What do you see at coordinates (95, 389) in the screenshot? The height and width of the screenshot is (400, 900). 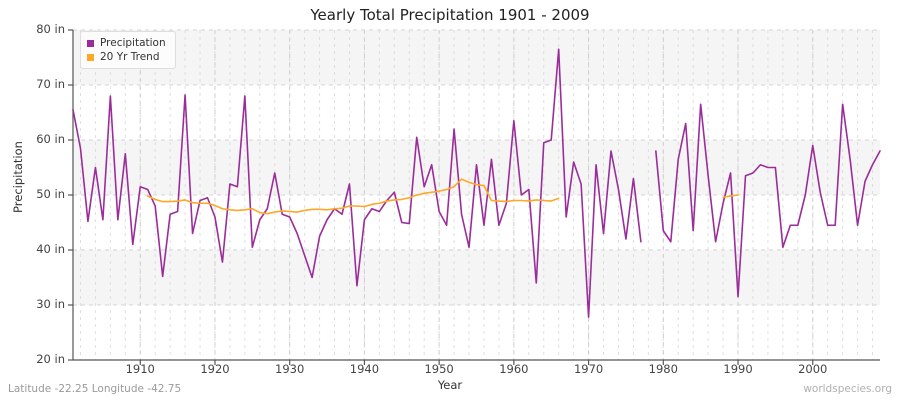 I see `coordinates-caption: Latitude -22.25 Longitude -42.75` at bounding box center [95, 389].